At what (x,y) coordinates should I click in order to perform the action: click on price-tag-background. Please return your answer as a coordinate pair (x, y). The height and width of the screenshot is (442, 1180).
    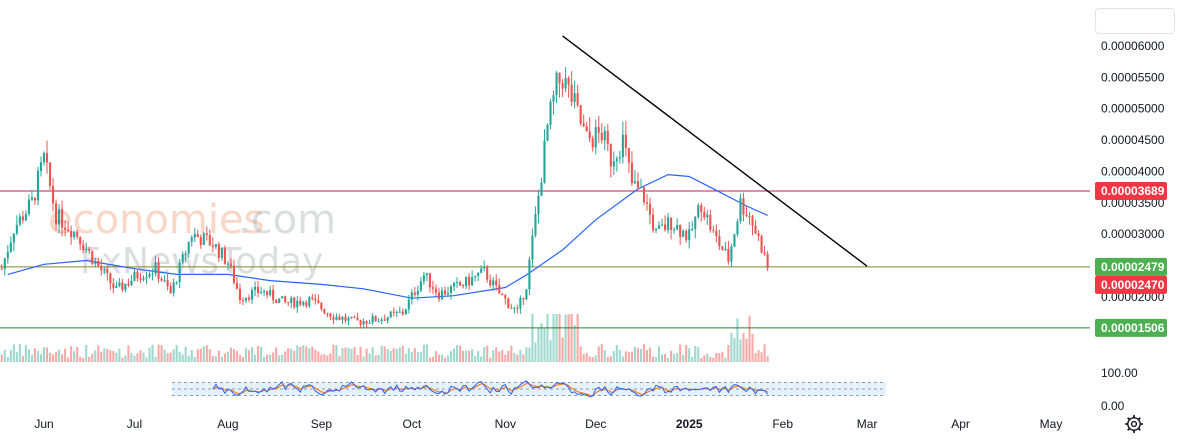
    Looking at the image, I should click on (1131, 190).